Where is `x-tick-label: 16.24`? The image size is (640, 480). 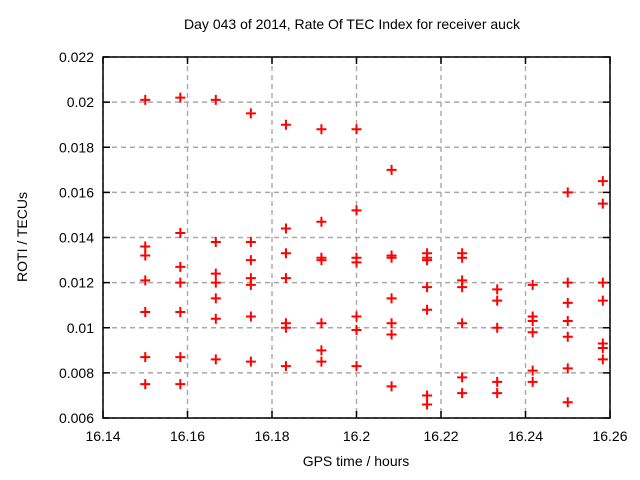
x-tick-label: 16.24 is located at coordinates (525, 436).